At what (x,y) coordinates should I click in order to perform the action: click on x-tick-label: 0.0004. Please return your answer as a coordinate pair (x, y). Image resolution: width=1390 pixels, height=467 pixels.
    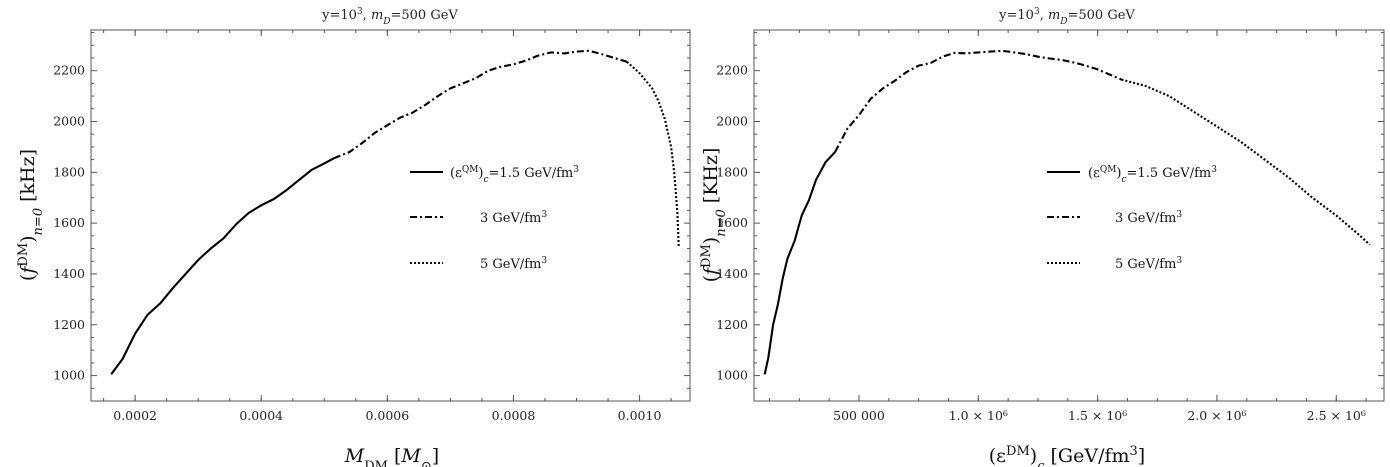
    Looking at the image, I should click on (261, 415).